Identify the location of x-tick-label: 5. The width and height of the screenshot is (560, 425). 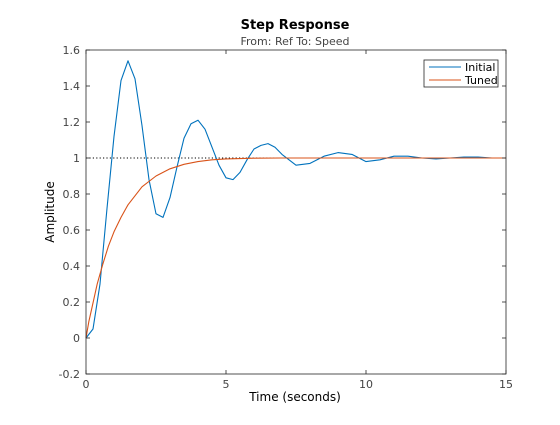
(226, 384).